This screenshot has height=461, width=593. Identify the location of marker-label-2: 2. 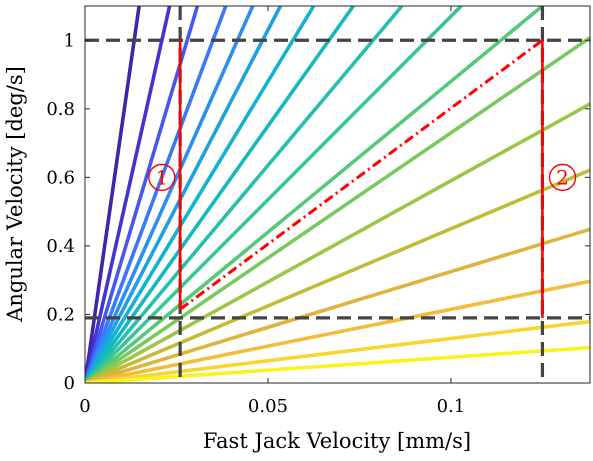
(562, 177).